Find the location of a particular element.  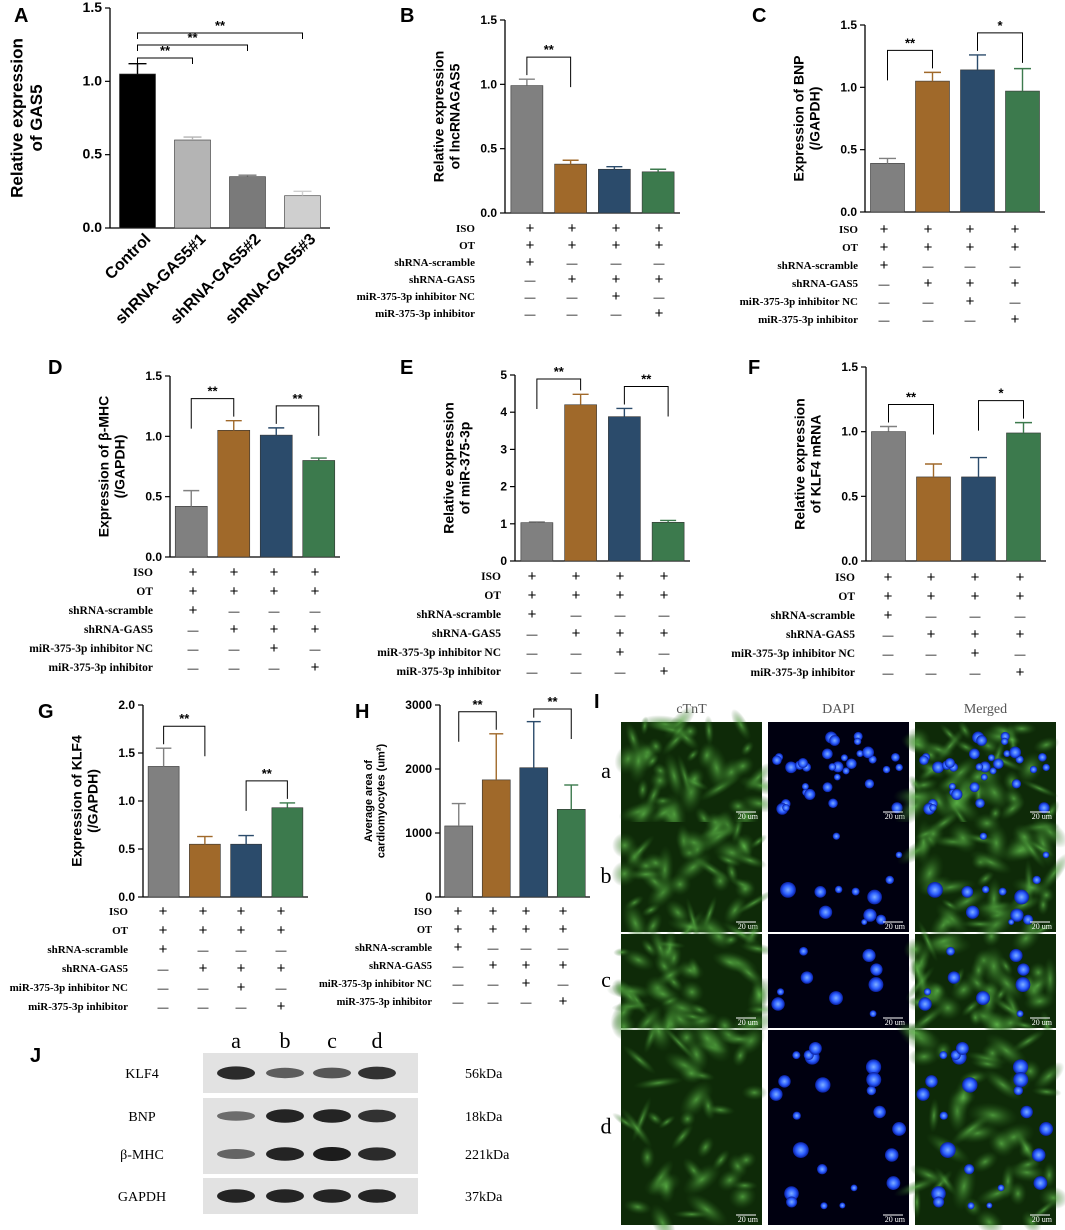

y-axis-label-line: Expression of KLF4 is located at coordinates (76, 801).